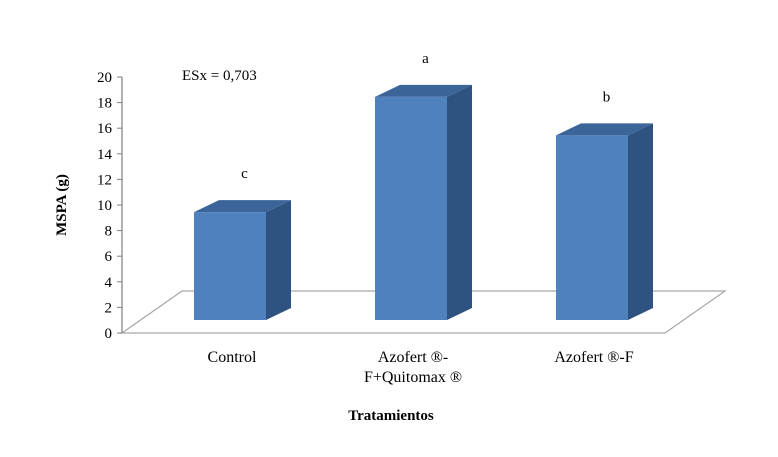  Describe the element at coordinates (109, 308) in the screenshot. I see `y-tick-label: 2` at that location.